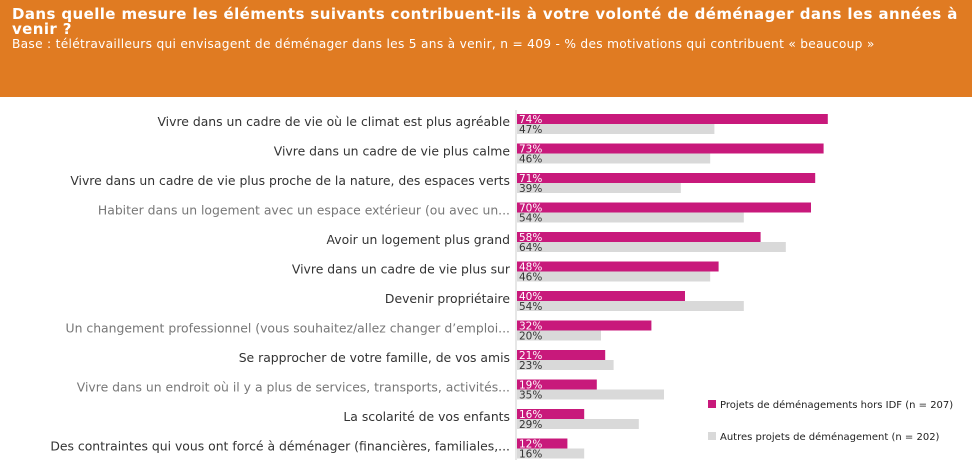 The height and width of the screenshot is (469, 972). Describe the element at coordinates (530, 386) in the screenshot. I see `data-label-series-1: 19%` at that location.